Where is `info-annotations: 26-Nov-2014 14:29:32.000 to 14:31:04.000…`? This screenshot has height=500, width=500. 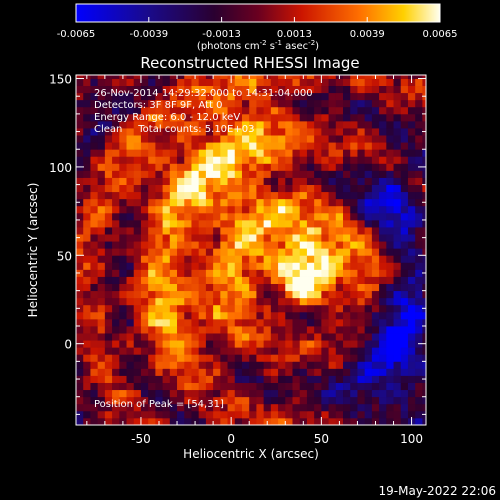 info-annotations: 26-Nov-2014 14:29:32.000 to 14:31:04.000… is located at coordinates (203, 111).